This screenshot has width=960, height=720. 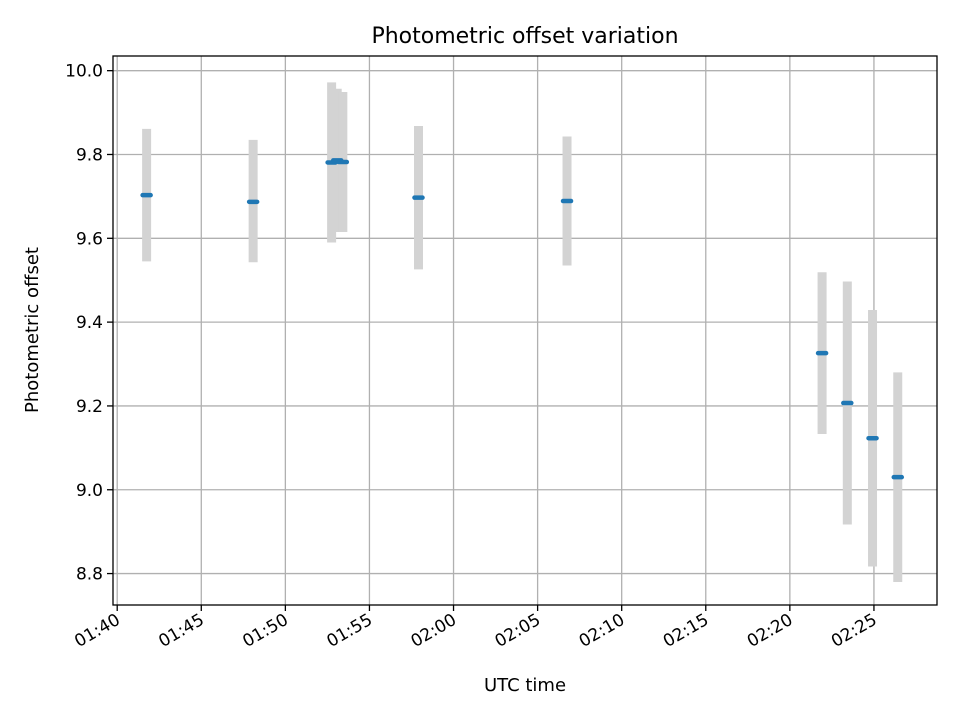 What do you see at coordinates (84, 72) in the screenshot?
I see `y-tick-label: 10.0` at bounding box center [84, 72].